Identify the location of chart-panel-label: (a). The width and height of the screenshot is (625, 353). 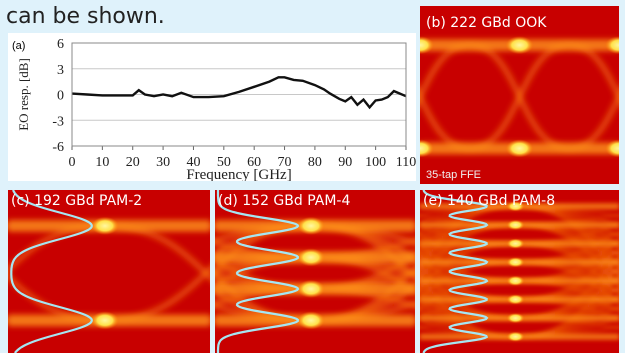
(18, 46).